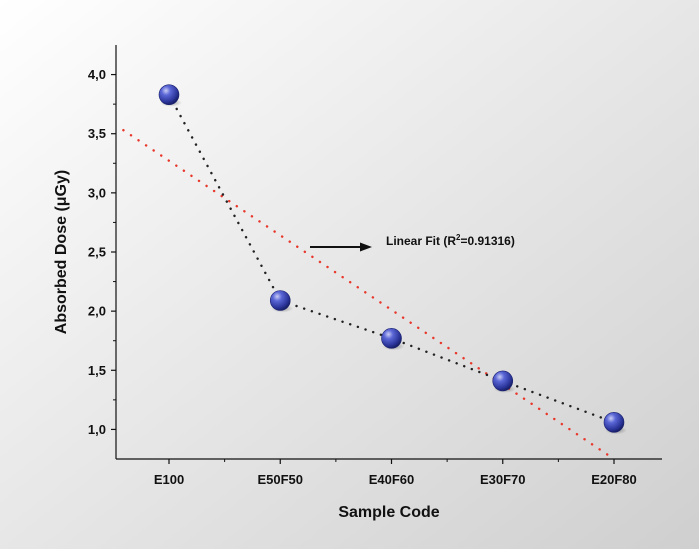 Image resolution: width=699 pixels, height=549 pixels. Describe the element at coordinates (280, 479) in the screenshot. I see `x-tick-label: E50F50` at that location.